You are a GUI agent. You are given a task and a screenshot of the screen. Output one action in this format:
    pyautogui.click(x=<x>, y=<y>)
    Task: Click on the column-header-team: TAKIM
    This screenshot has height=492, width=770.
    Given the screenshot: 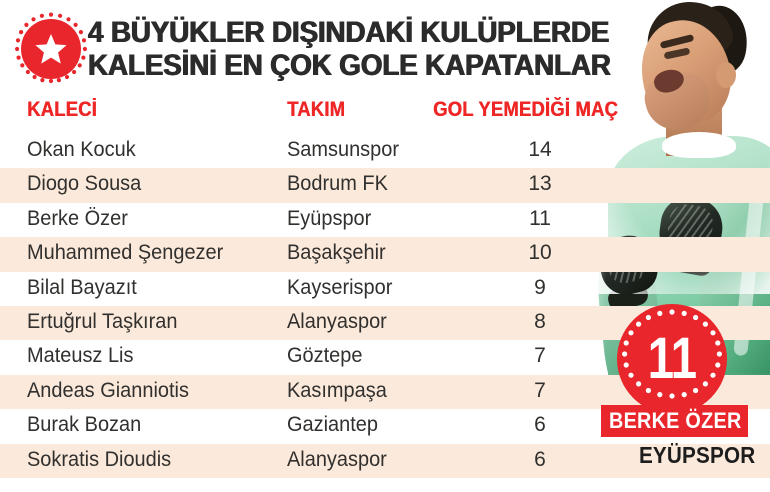 What is the action you would take?
    pyautogui.click(x=316, y=109)
    